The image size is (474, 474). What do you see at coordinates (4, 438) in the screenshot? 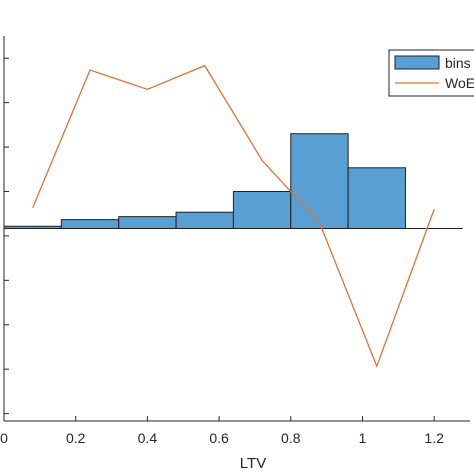
I see `x-tick-label: 0` at bounding box center [4, 438].